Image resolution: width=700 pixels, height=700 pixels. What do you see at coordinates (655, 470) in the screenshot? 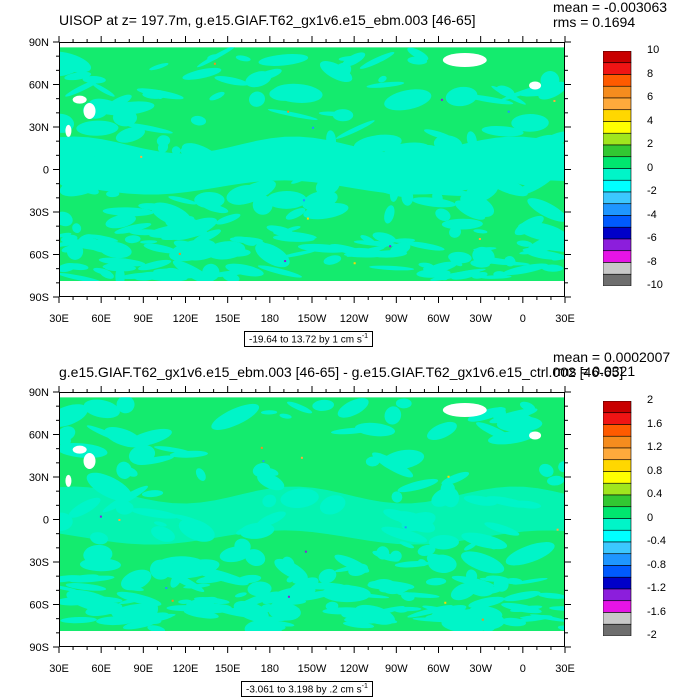
I see `colorbar-label: 0.8` at bounding box center [655, 470].